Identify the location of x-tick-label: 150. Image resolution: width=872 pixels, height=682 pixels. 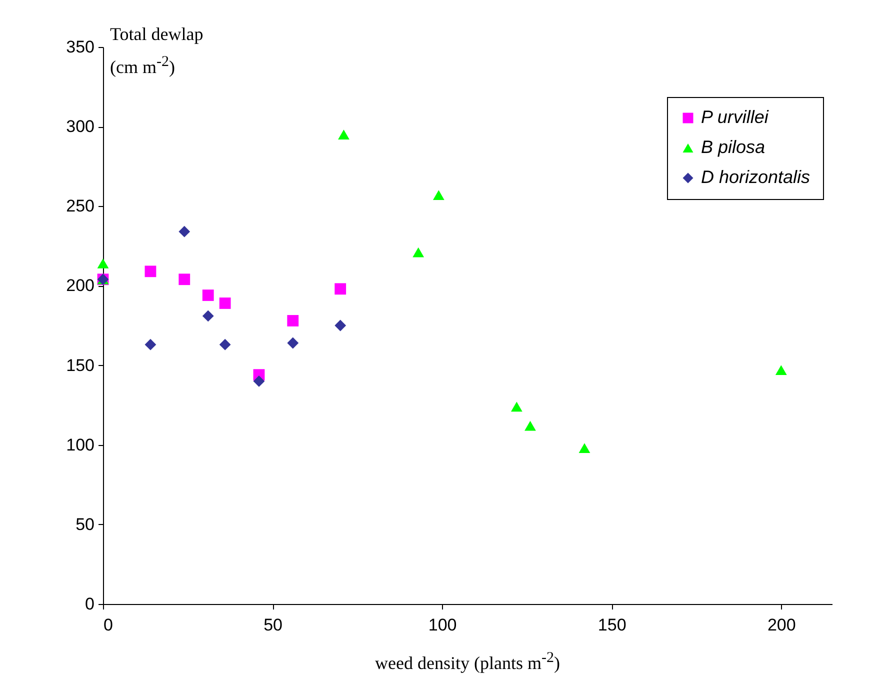
(612, 625).